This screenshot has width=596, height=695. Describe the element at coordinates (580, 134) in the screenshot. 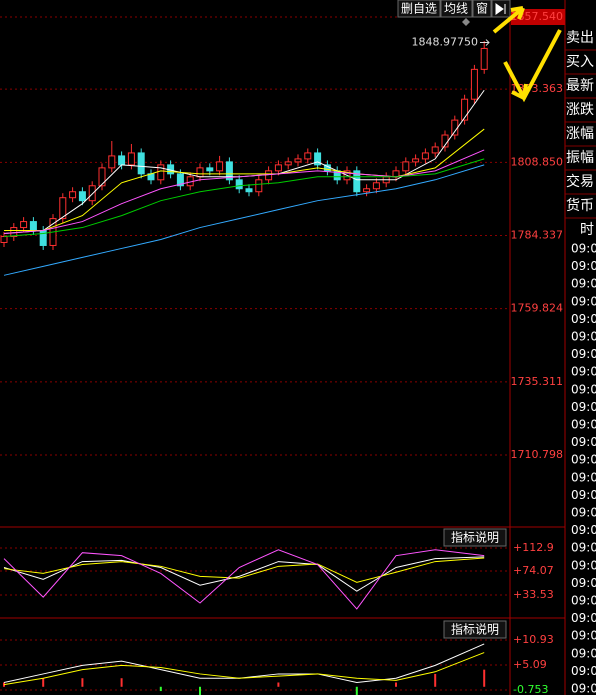

I see `side-label: 涨幅` at that location.